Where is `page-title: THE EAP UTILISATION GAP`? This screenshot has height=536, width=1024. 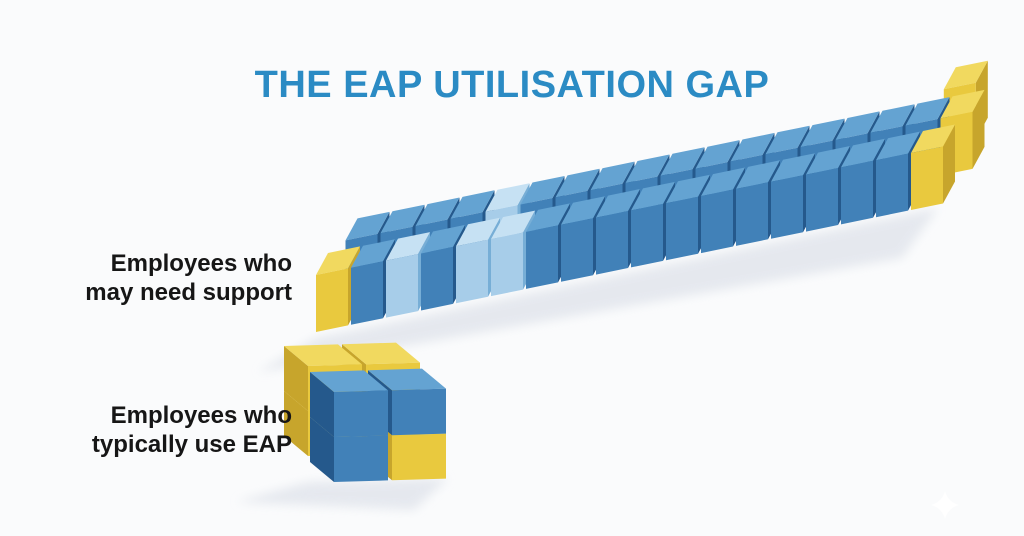
page-title: THE EAP UTILISATION GAP is located at coordinates (512, 85).